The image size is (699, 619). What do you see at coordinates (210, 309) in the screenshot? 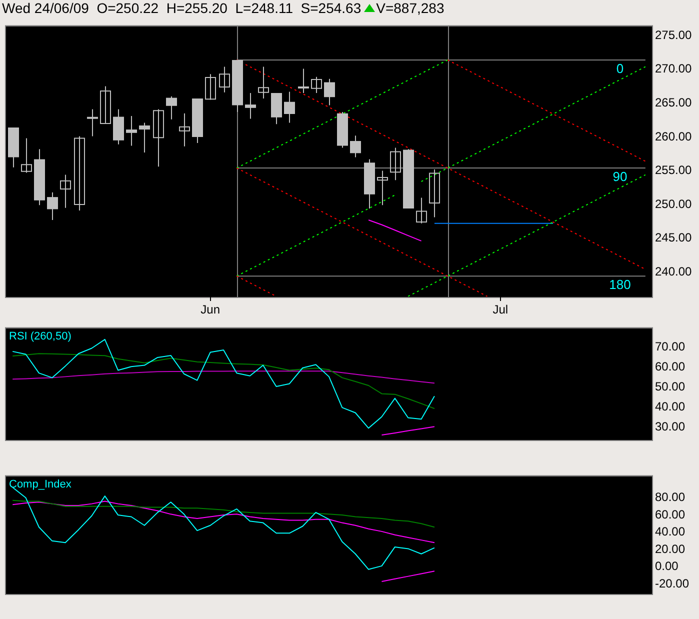
I see `x-tick-label: Jun` at bounding box center [210, 309].